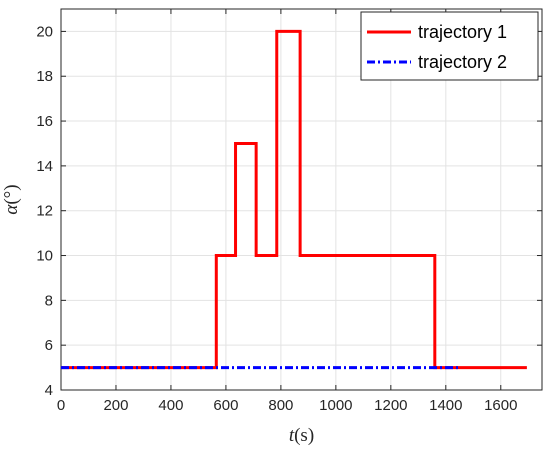  What do you see at coordinates (44, 121) in the screenshot?
I see `y-tick-label: 16` at bounding box center [44, 121].